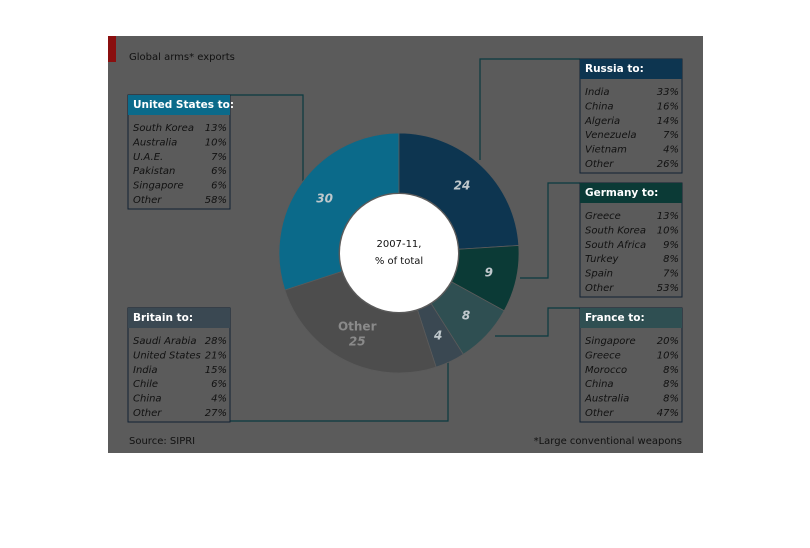 This screenshot has height=548, width=810. What do you see at coordinates (357, 341) in the screenshot?
I see `data-label: 25` at bounding box center [357, 341].